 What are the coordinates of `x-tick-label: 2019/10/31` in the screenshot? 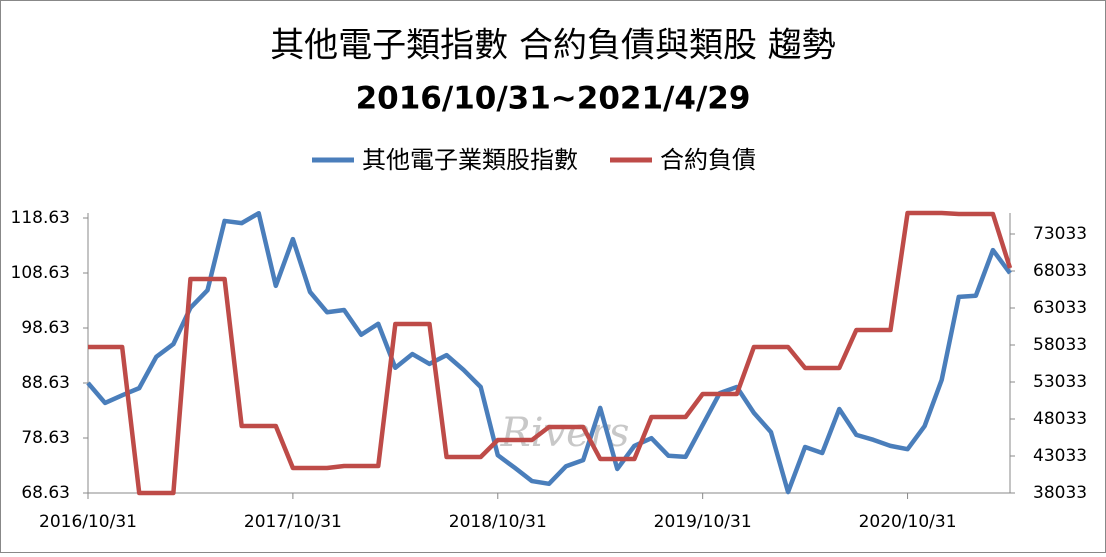 It's located at (703, 522).